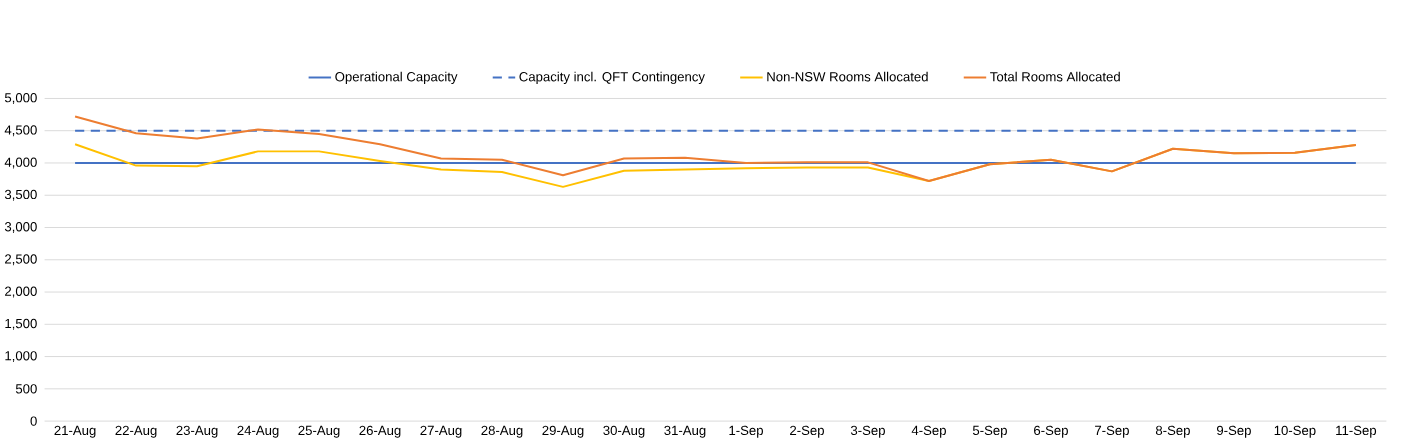 Image resolution: width=1420 pixels, height=442 pixels. I want to click on x-tick-label: 3-Sep, so click(867, 431).